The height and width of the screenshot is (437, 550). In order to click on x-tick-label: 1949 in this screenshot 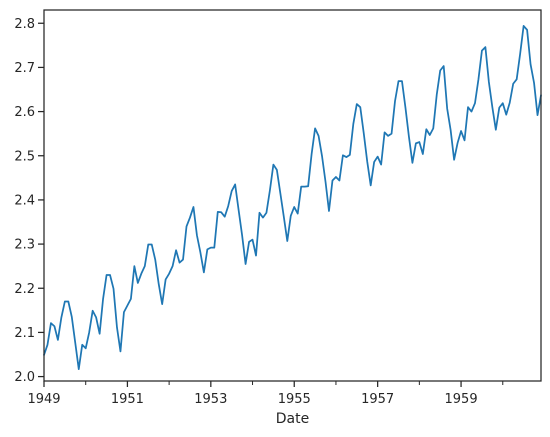, I will do `click(43, 399)`.